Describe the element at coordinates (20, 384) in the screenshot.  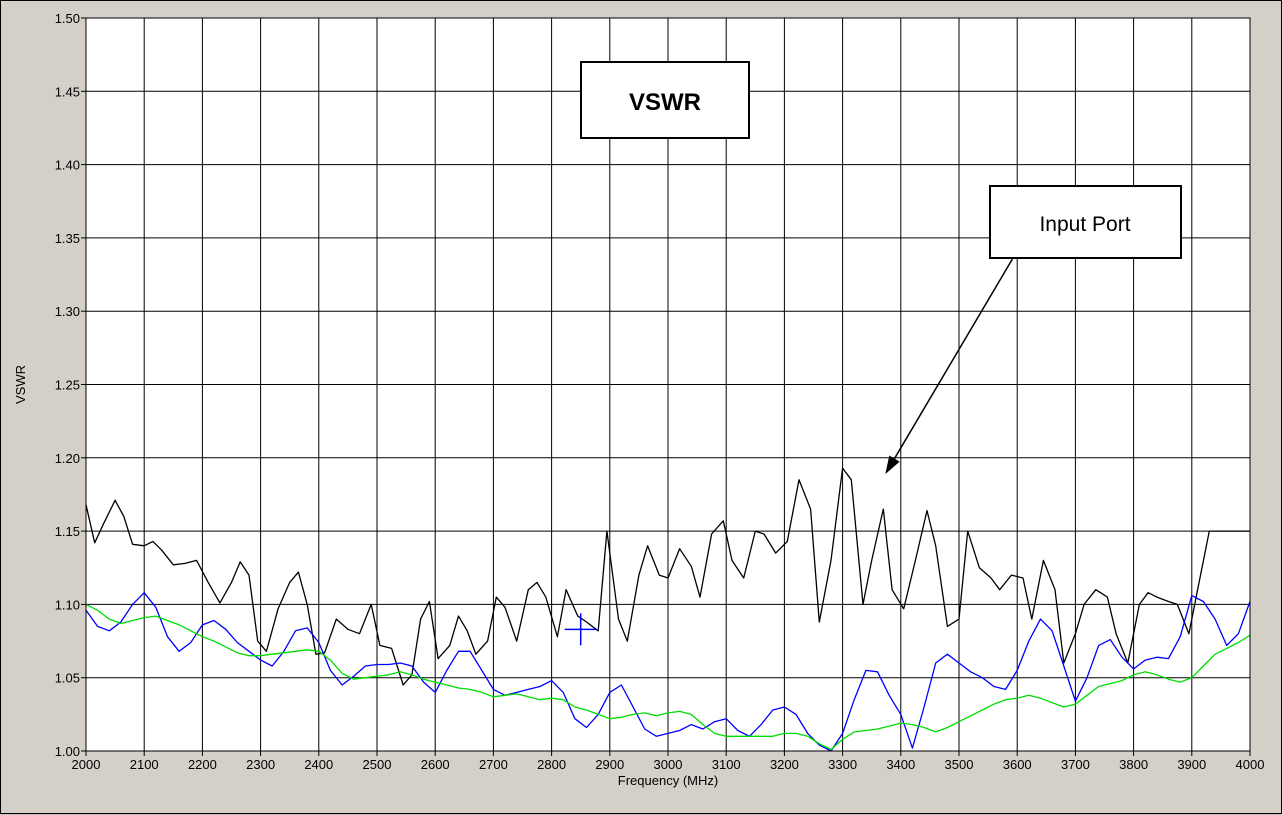
I see `y-axis-label: VSWR` at that location.